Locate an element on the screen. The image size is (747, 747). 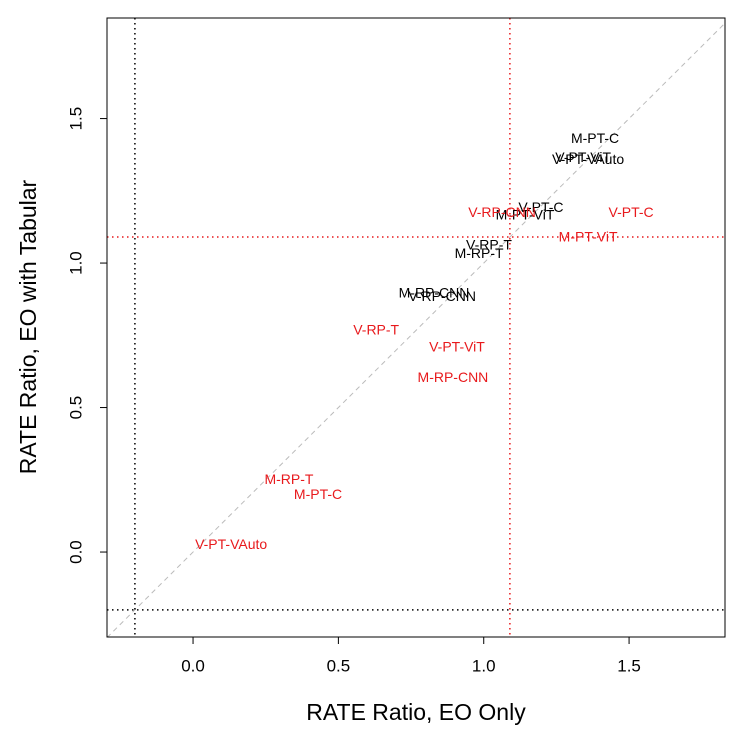
x-tick-label: 0.0 is located at coordinates (193, 665).